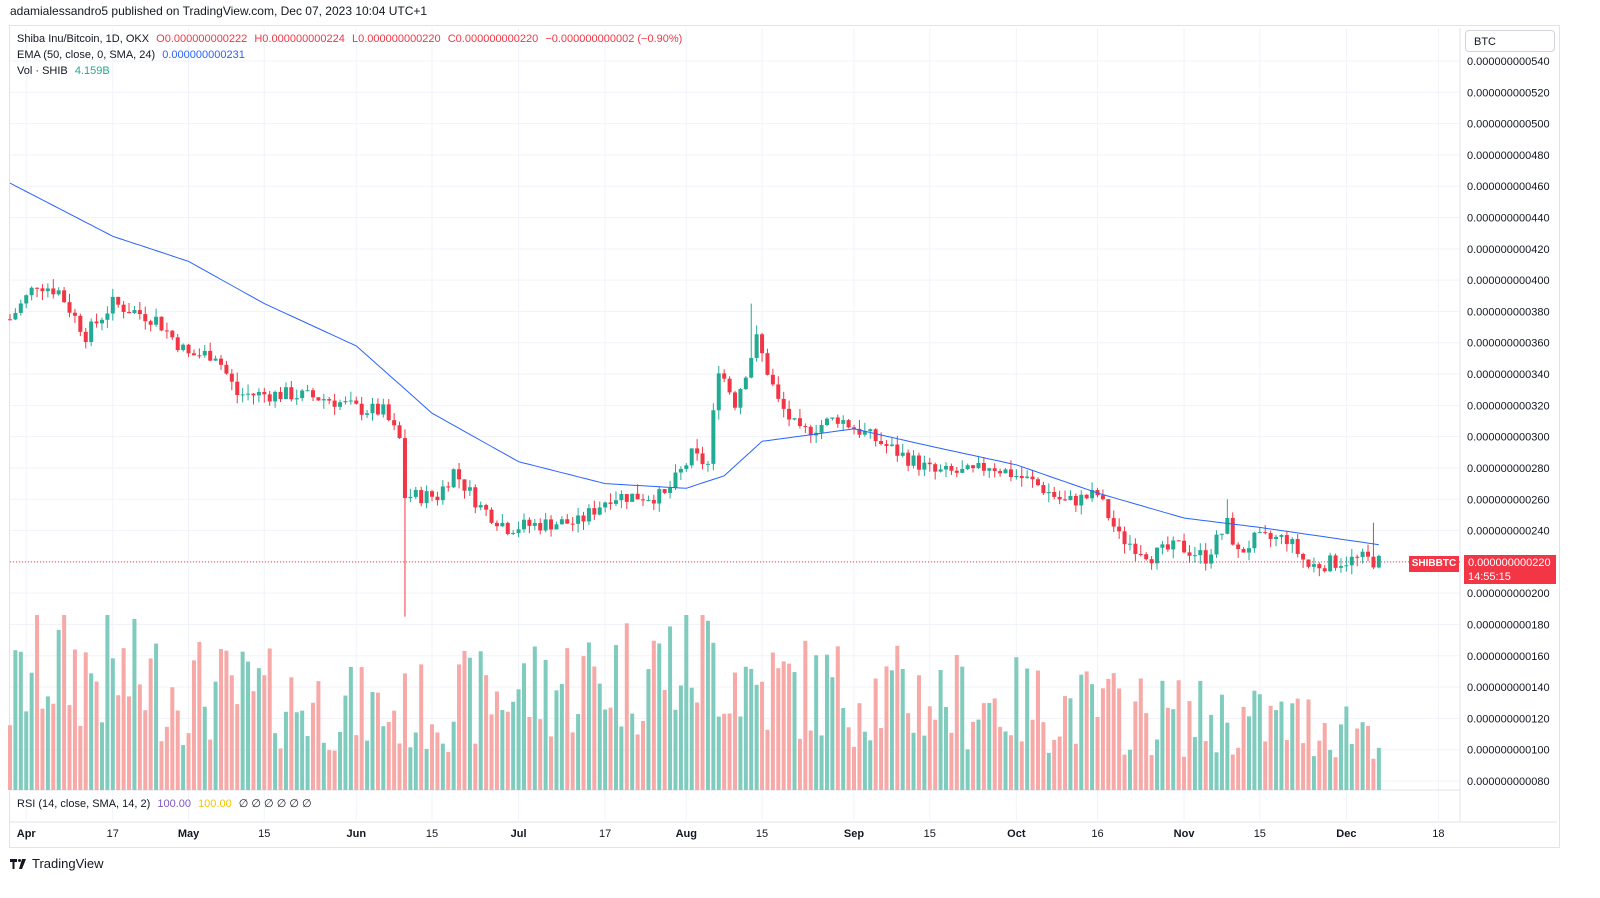  I want to click on rsi-label: RSI (14, close, SMA, 14, 2), so click(84, 804).